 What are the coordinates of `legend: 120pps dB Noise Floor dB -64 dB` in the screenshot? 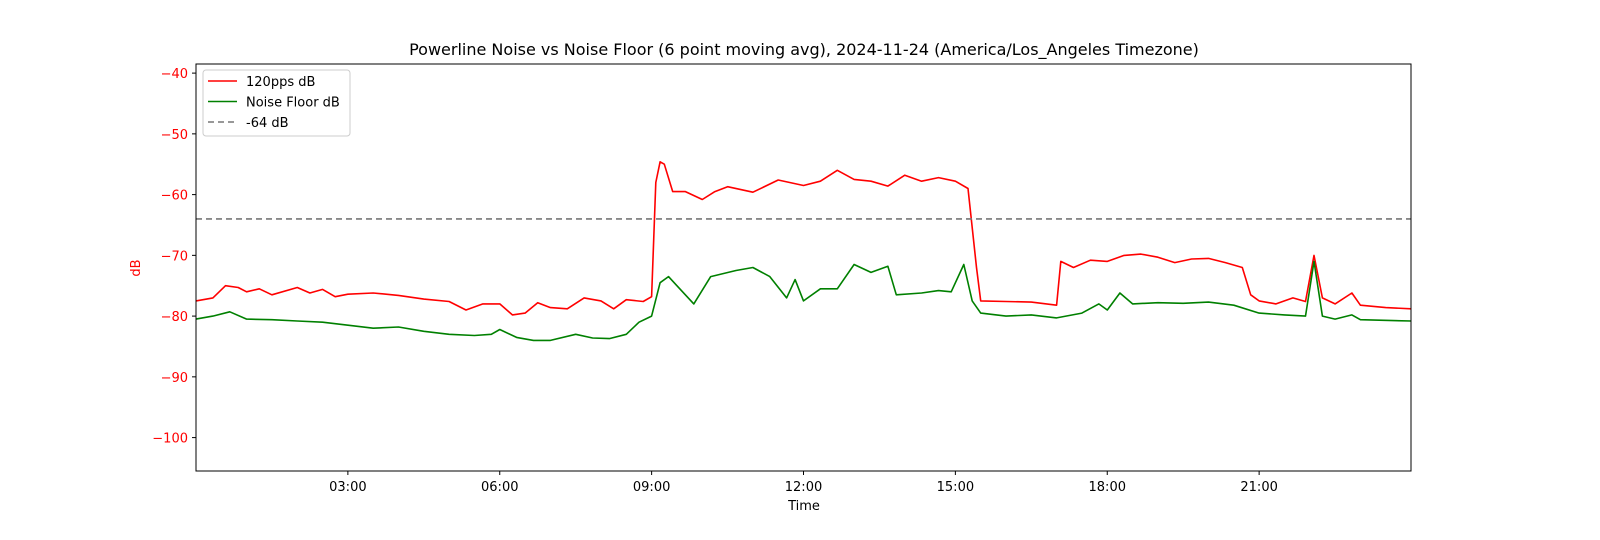 It's located at (276, 103).